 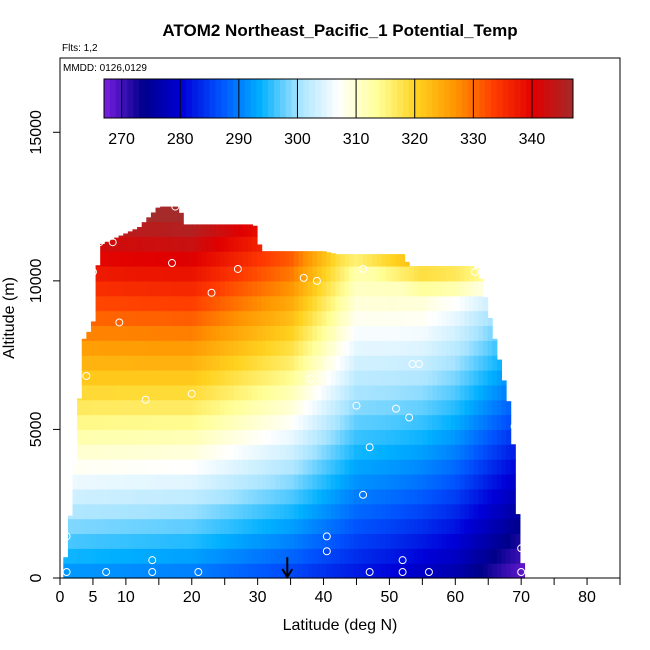 What do you see at coordinates (338, 113) in the screenshot?
I see `colorbar: 270 280 290 300 310 320 330 340` at bounding box center [338, 113].